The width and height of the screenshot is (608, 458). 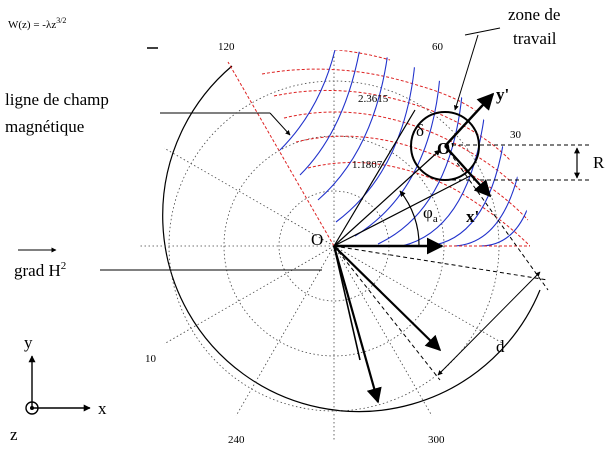 I want to click on r-label: R, so click(x=599, y=162).